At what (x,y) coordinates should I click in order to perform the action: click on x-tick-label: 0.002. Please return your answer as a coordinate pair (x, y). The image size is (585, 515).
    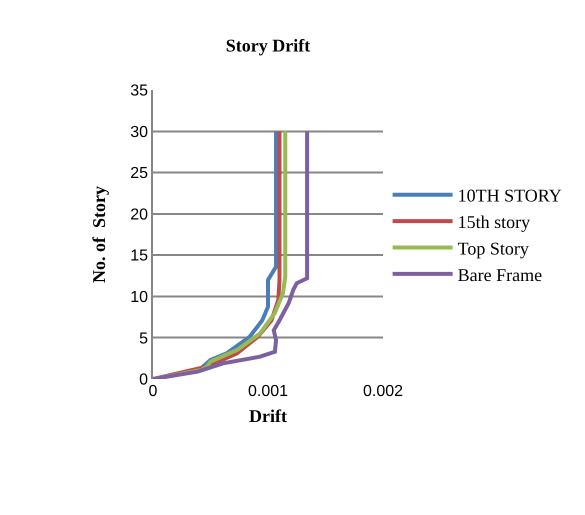
    Looking at the image, I should click on (383, 391).